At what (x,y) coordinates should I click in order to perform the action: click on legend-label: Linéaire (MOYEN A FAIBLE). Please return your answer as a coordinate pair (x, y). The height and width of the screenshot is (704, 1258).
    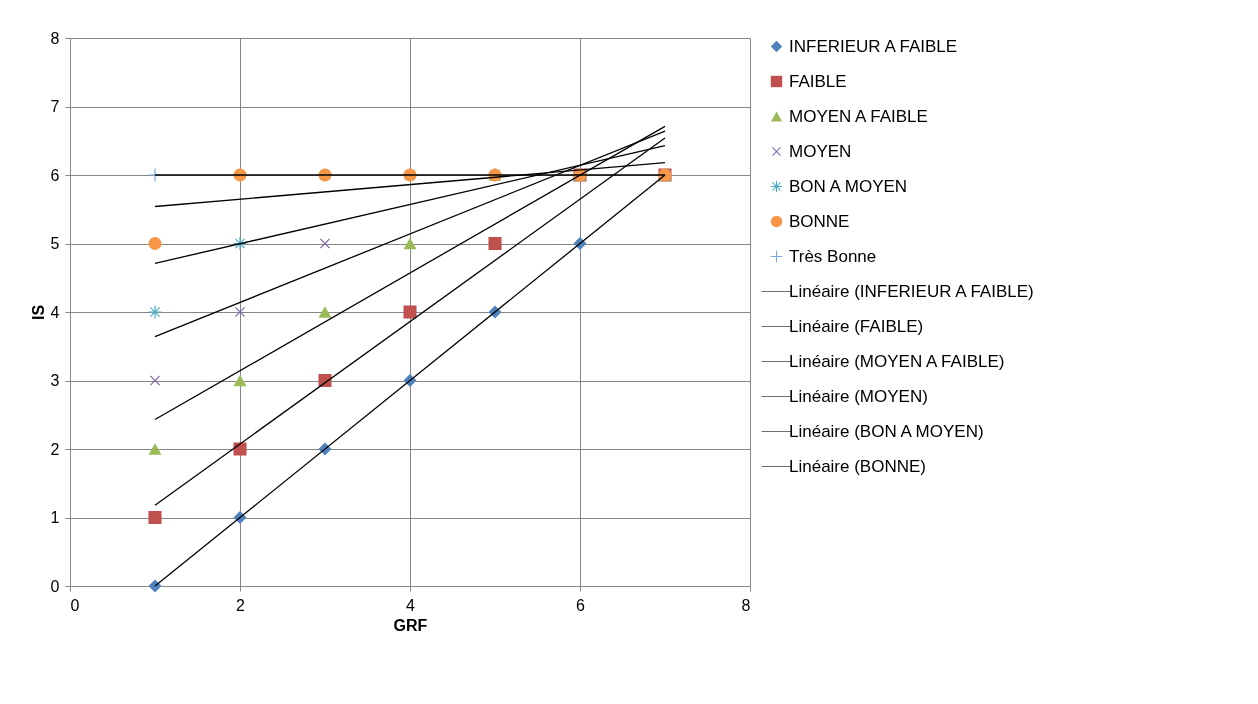
    Looking at the image, I should click on (897, 361).